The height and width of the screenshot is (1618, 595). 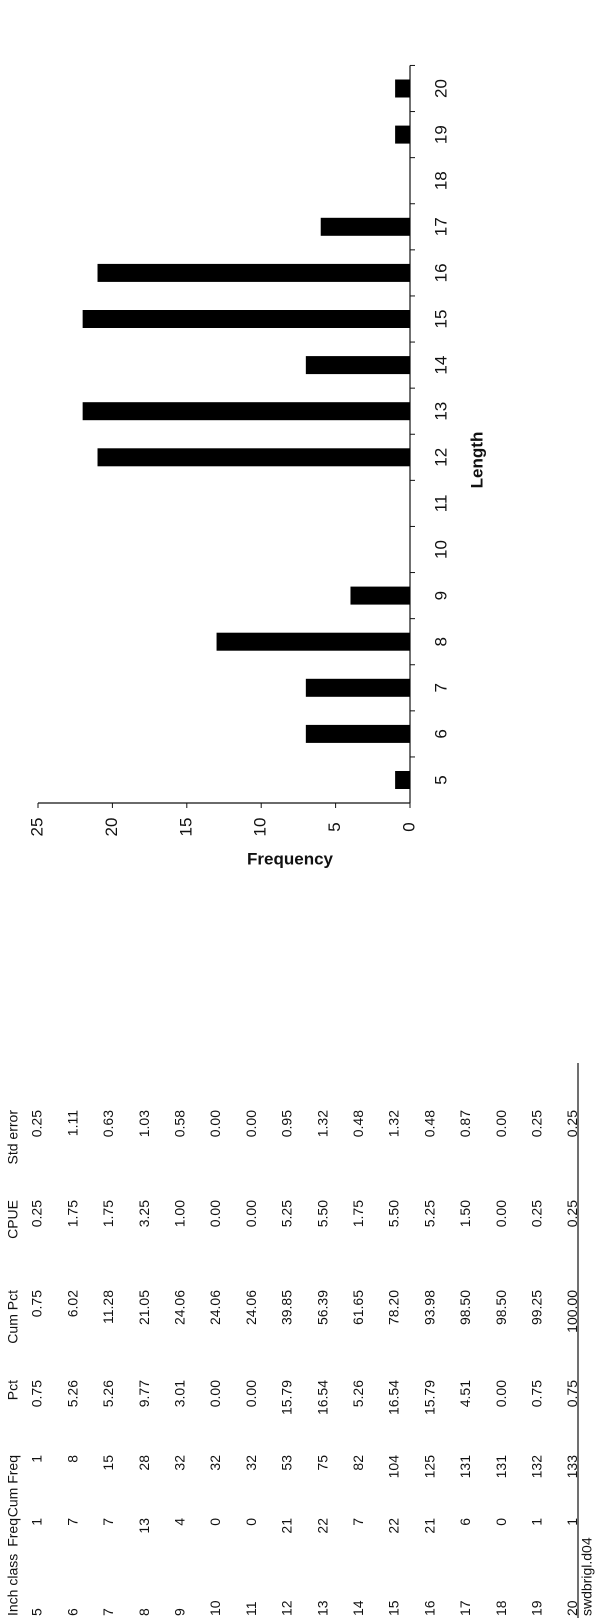 What do you see at coordinates (322, 1608) in the screenshot?
I see `table-cell: 13` at bounding box center [322, 1608].